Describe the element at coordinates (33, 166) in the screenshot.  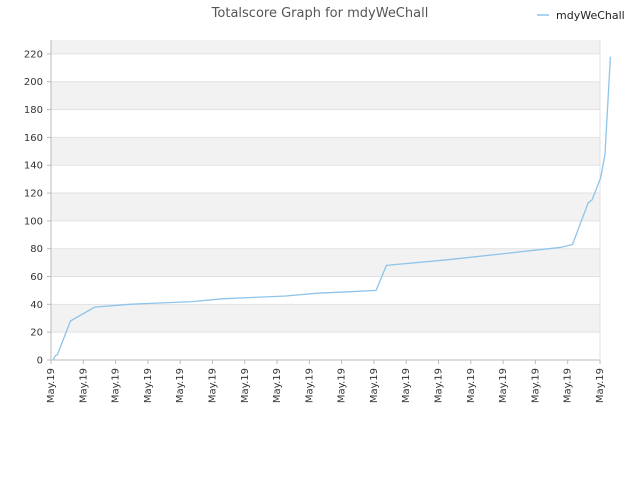
I see `y-tick-label: 140` at that location.